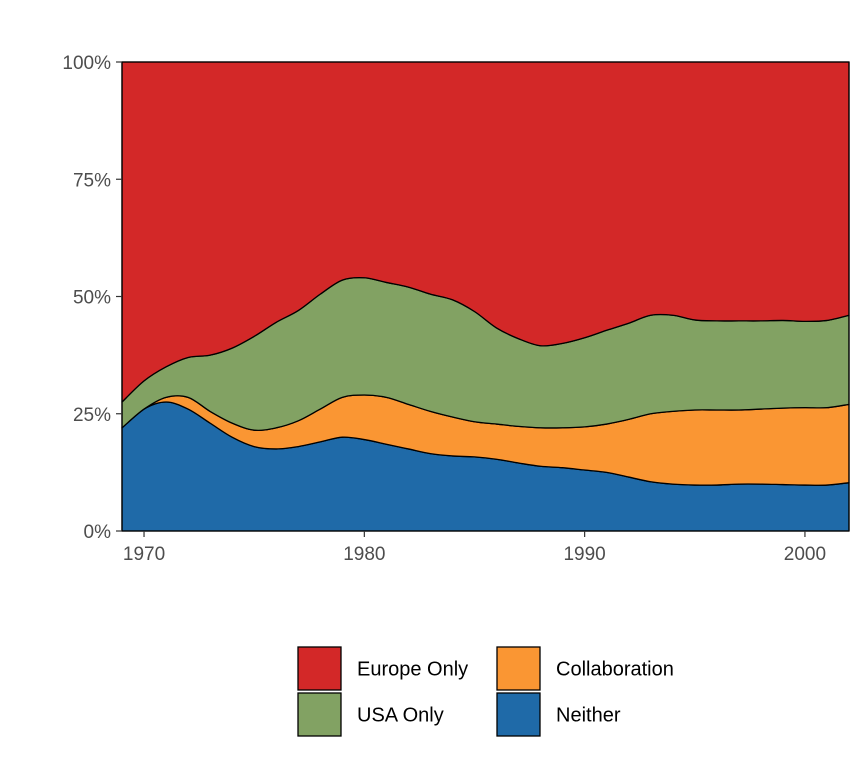 The width and height of the screenshot is (864, 768). What do you see at coordinates (144, 554) in the screenshot?
I see `x-tick-label: 1970` at bounding box center [144, 554].